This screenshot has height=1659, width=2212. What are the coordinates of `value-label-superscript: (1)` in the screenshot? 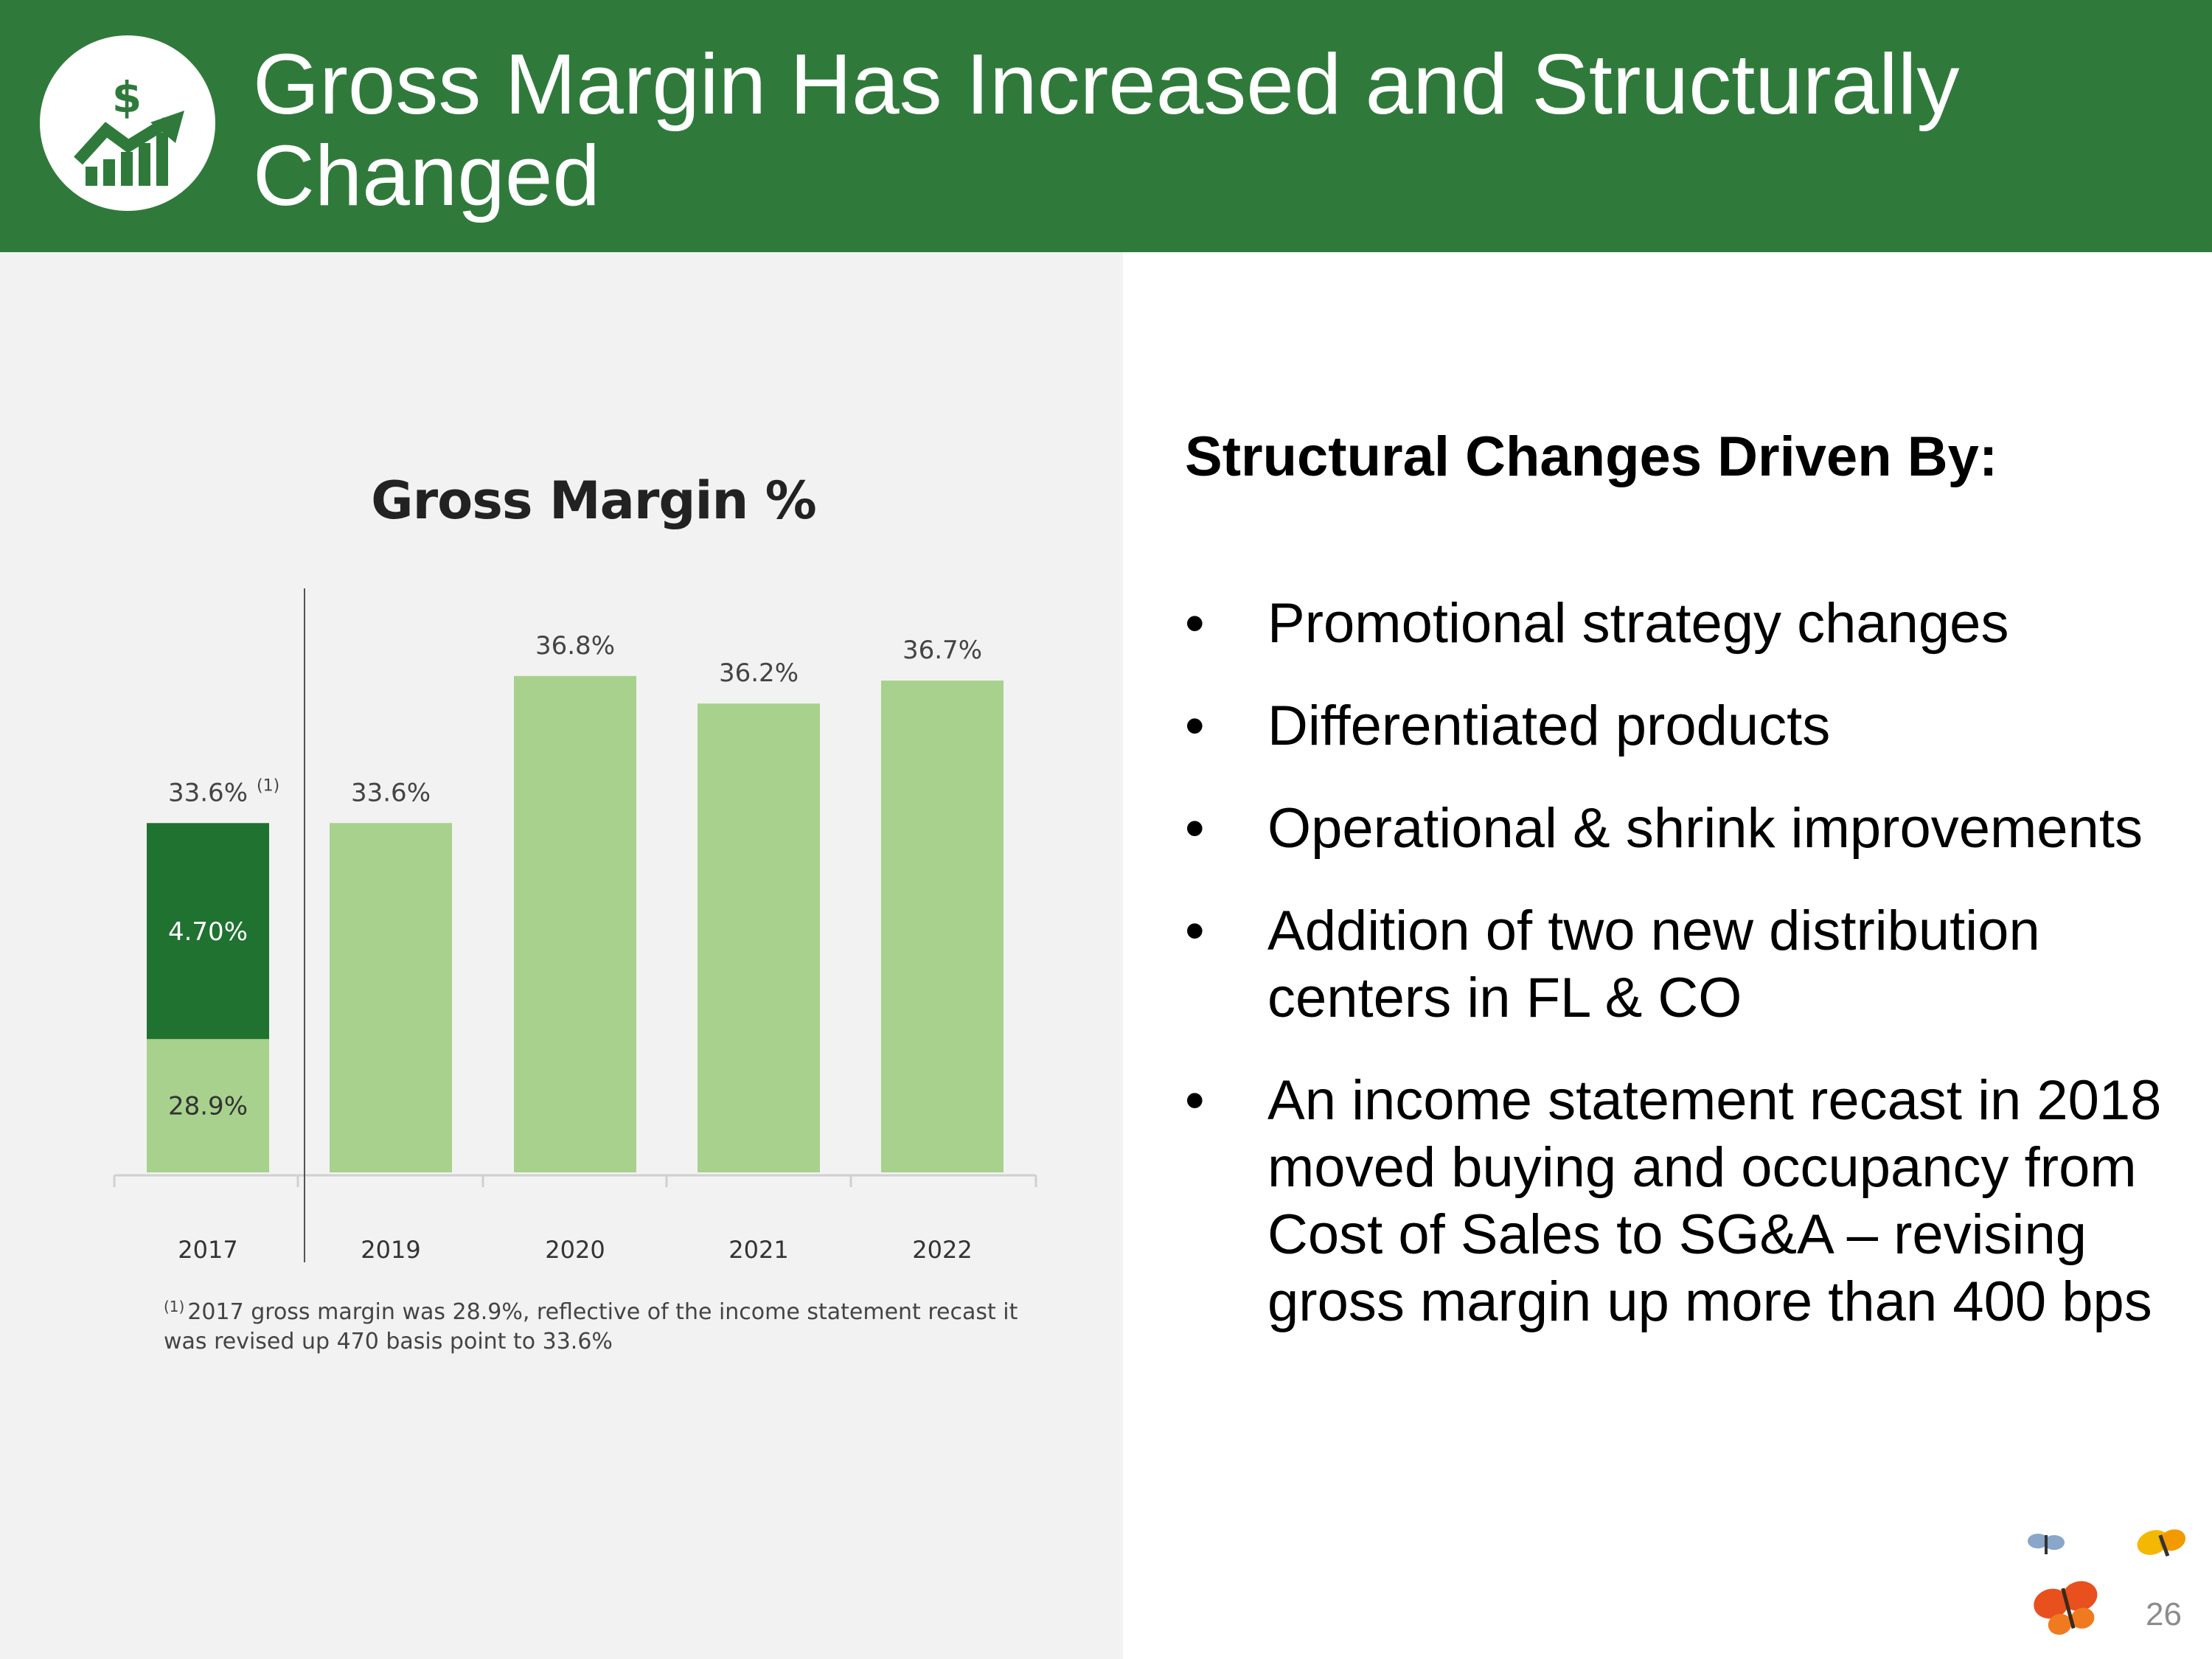 It's located at (268, 785).